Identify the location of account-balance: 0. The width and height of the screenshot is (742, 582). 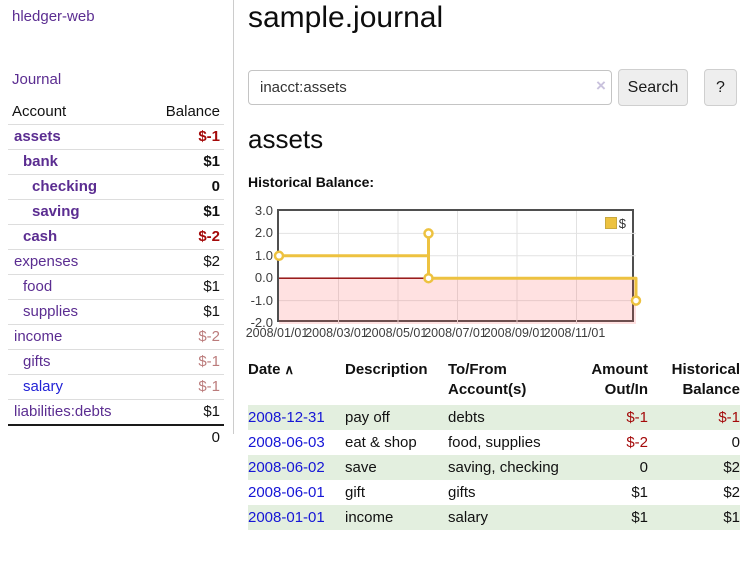
(215, 186).